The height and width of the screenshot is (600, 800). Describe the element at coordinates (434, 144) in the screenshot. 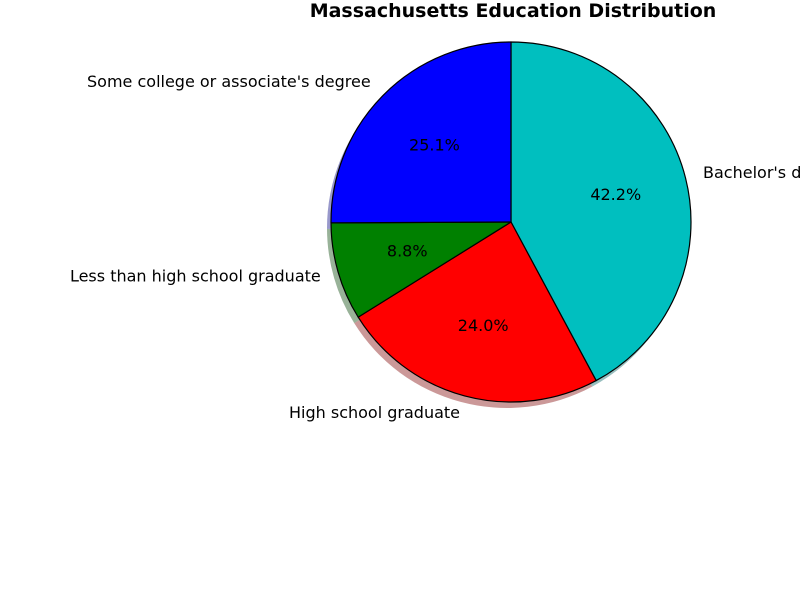

I see `slice-percent-some-college-or-associate-s-degree: 25.1%` at that location.